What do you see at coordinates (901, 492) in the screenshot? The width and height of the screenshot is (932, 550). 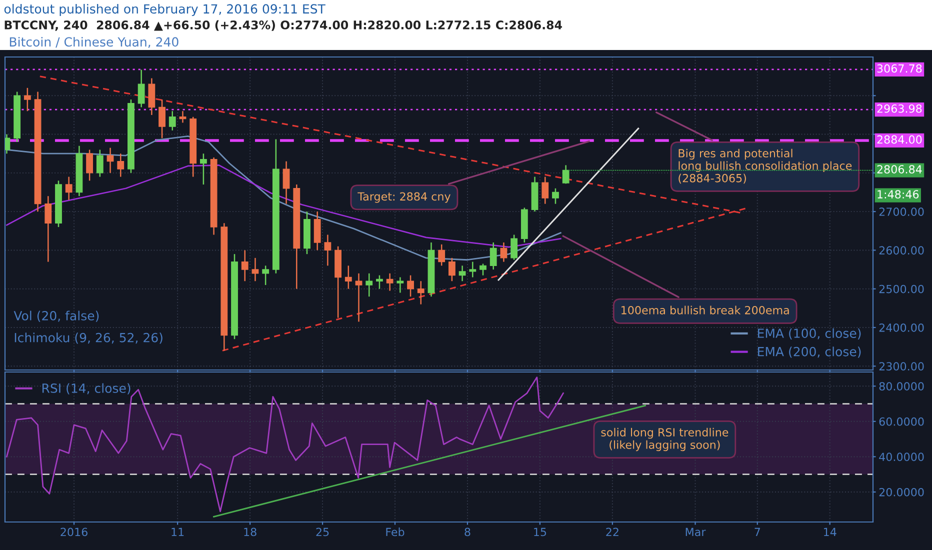 I see `y-tick-label: 20.0000` at bounding box center [901, 492].